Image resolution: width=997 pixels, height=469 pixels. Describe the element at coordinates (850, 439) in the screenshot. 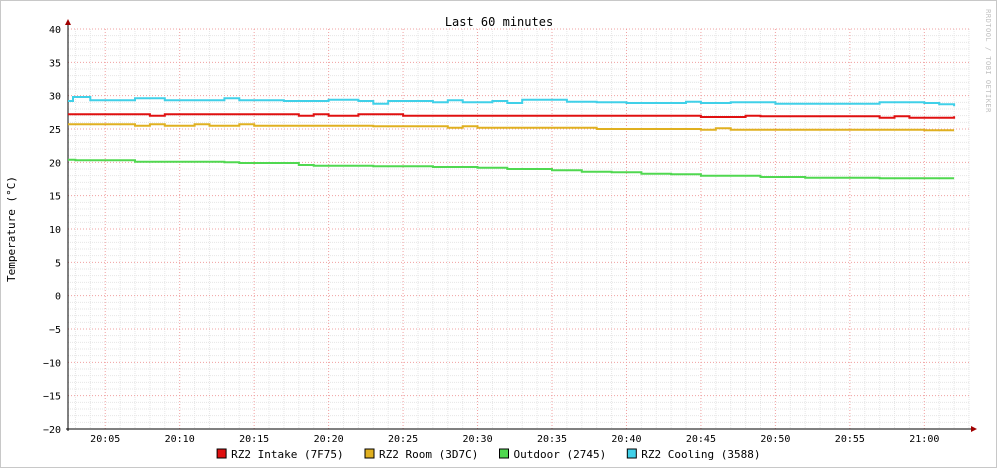

I see `x-tick-label: 20:55` at that location.